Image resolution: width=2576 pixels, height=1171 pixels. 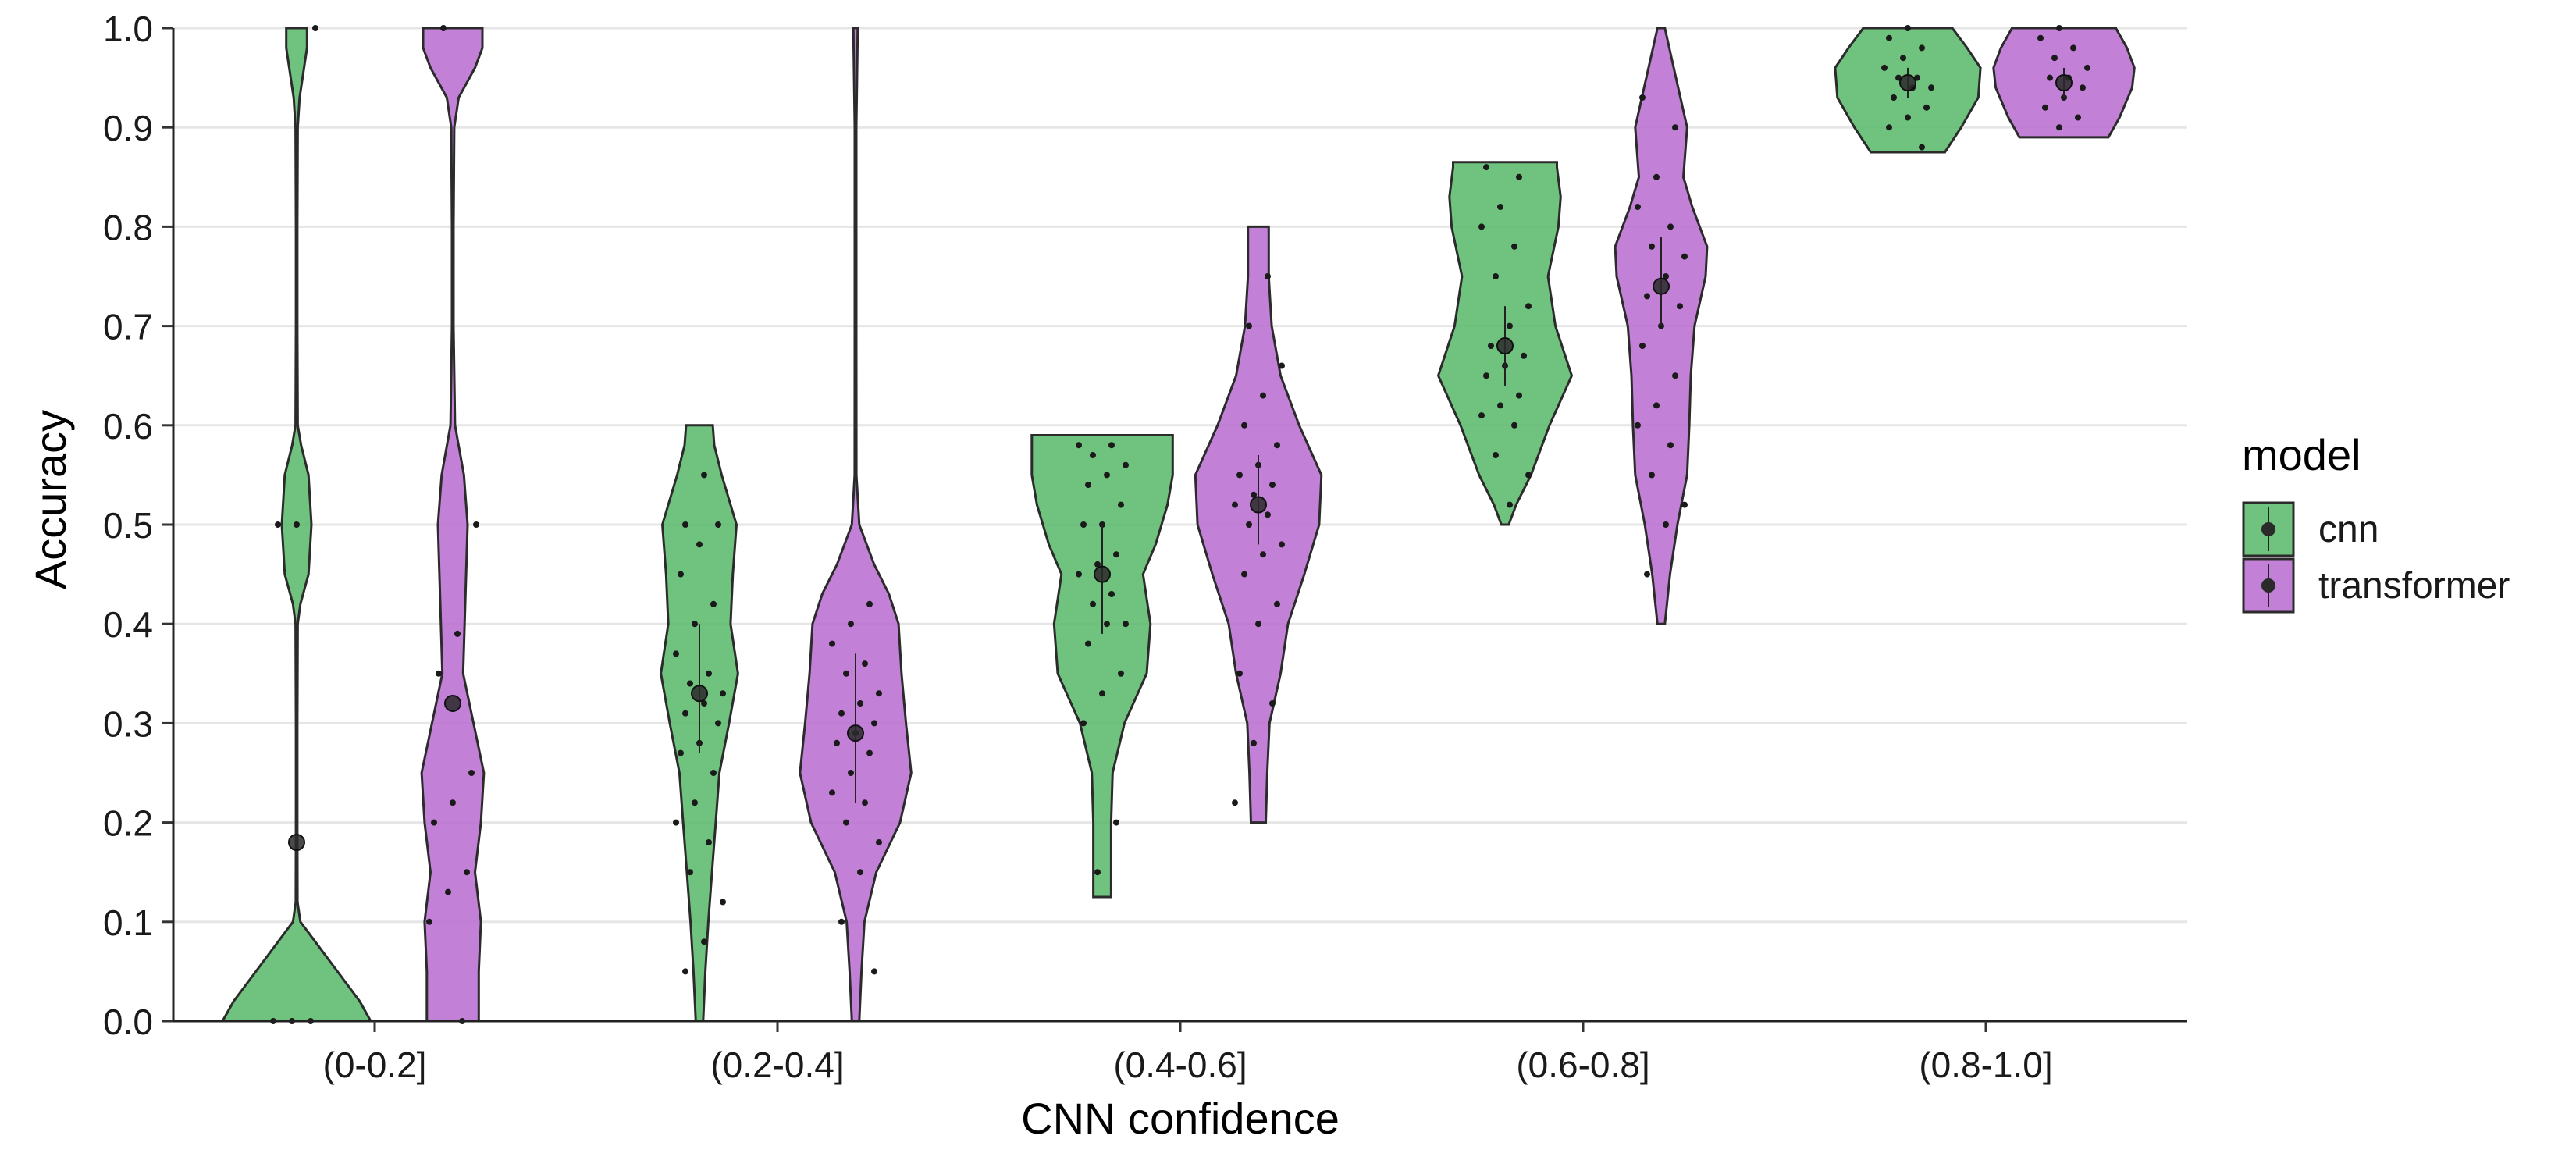 What do you see at coordinates (128, 1022) in the screenshot?
I see `y-tick-label: 0.0` at bounding box center [128, 1022].